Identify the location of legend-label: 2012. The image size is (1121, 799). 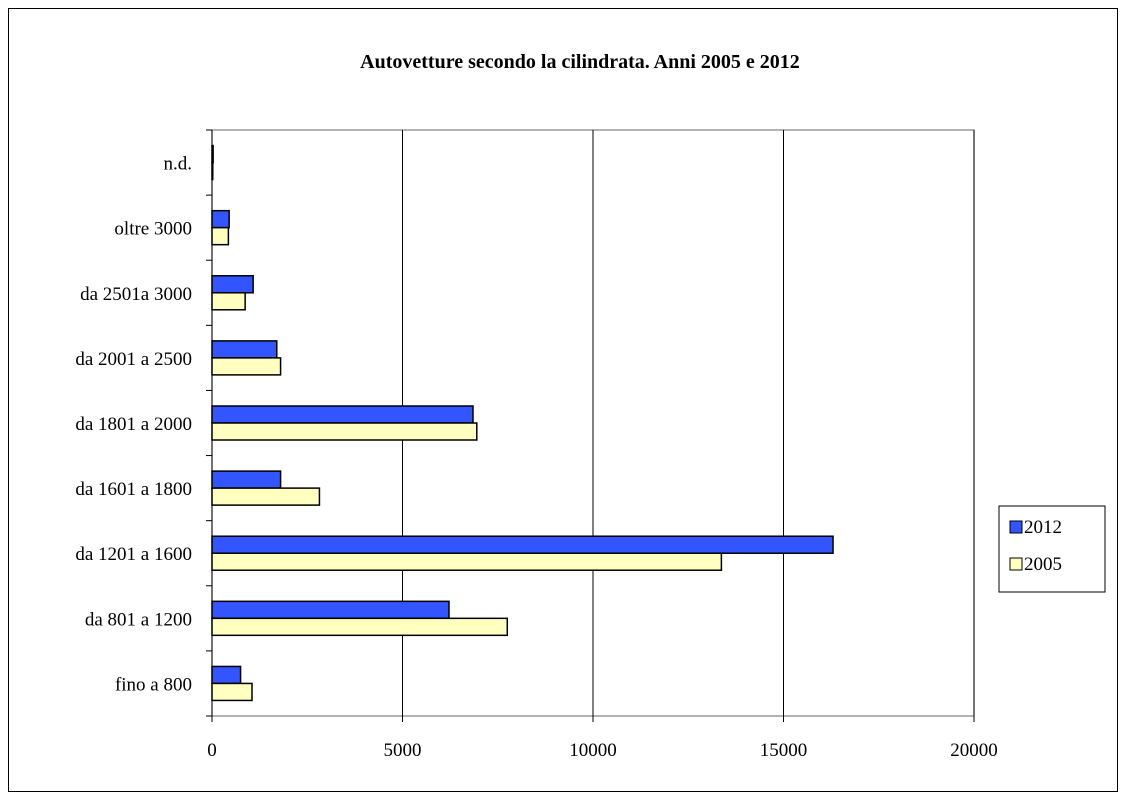
(1043, 527).